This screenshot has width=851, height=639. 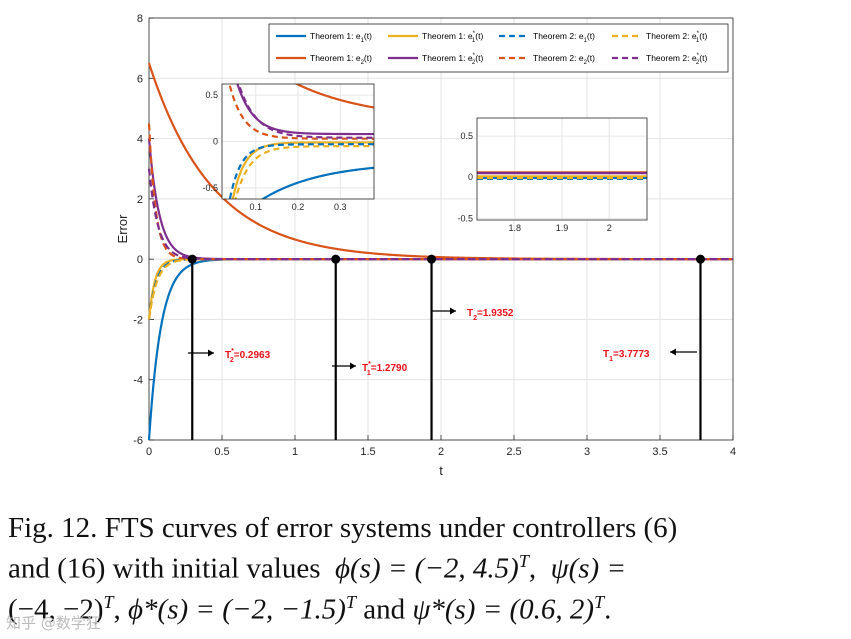 I want to click on series-line, so click(x=440, y=214).